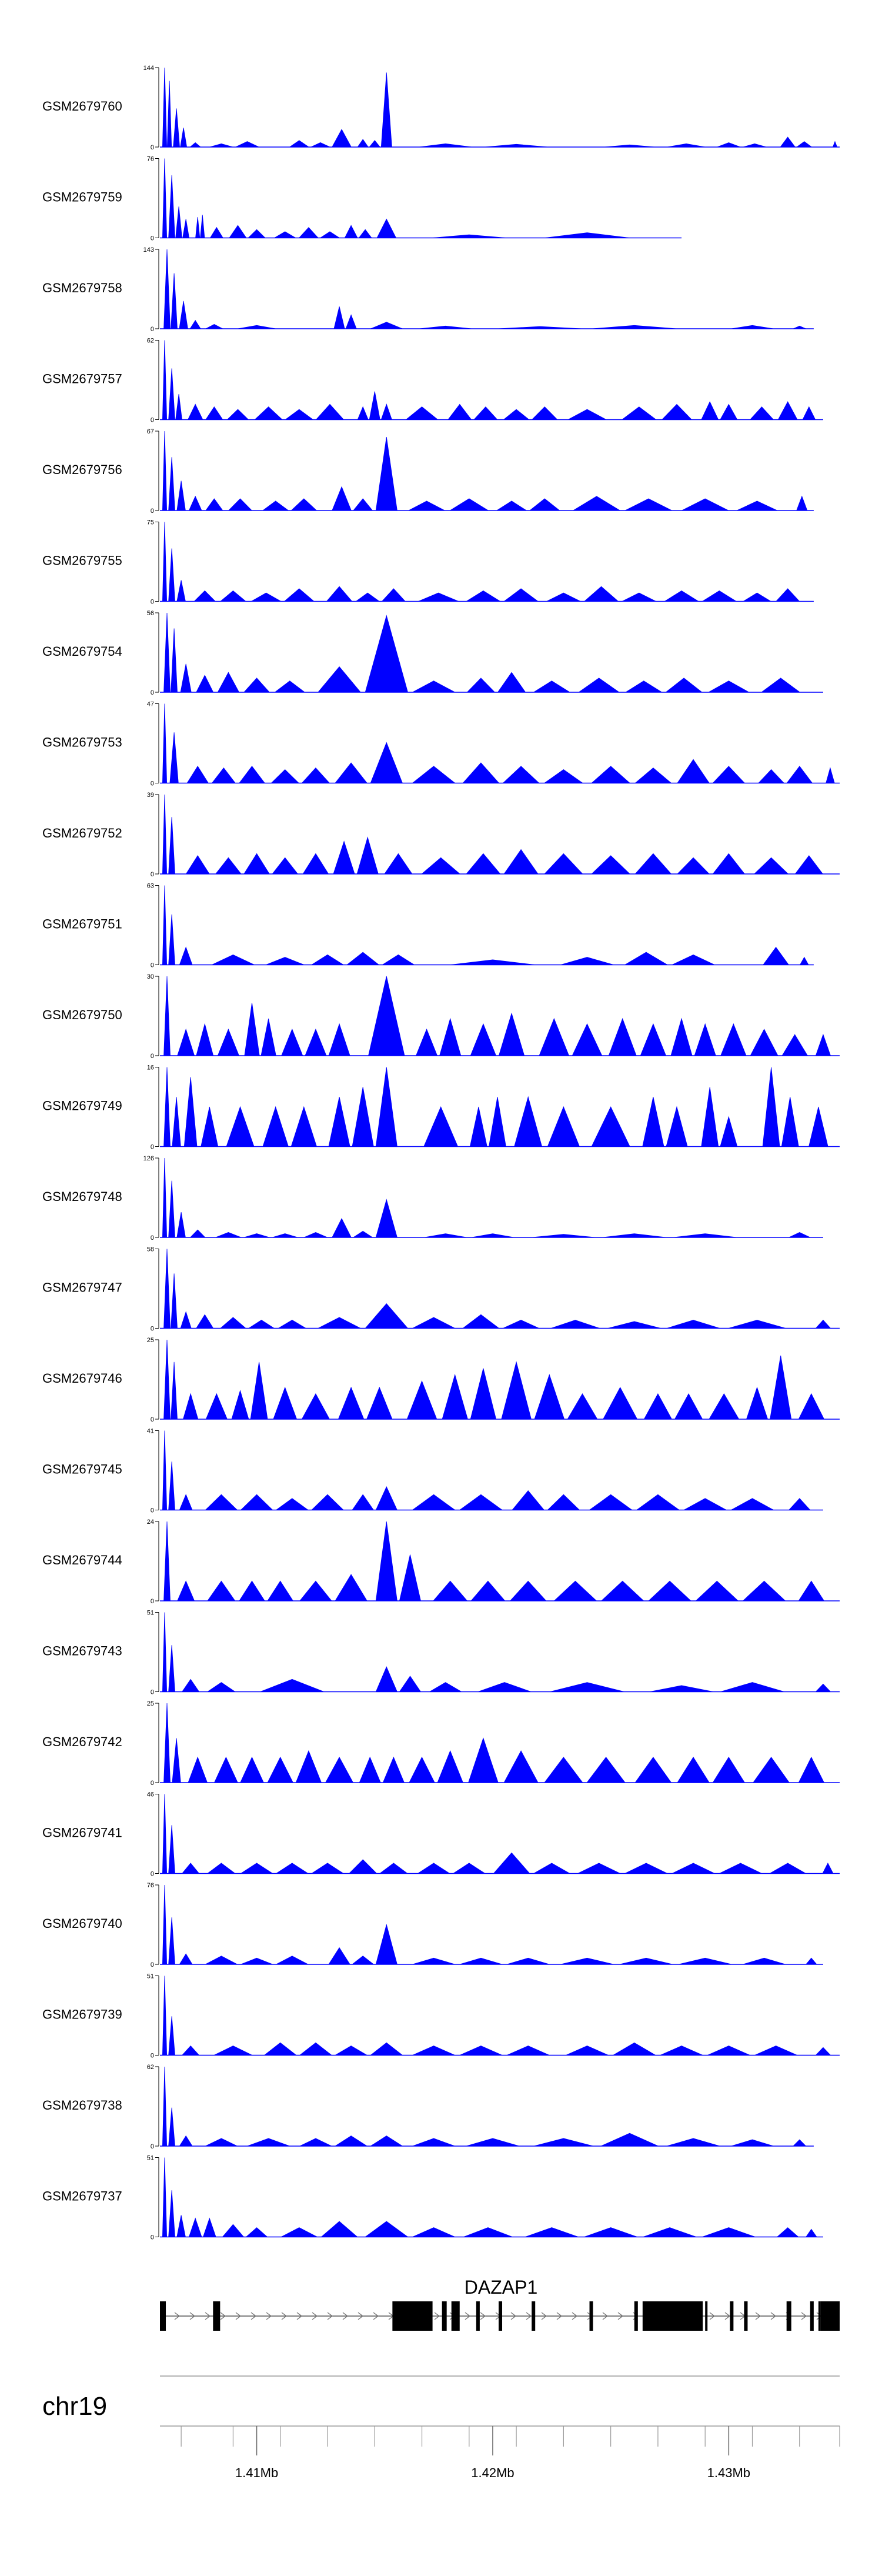  What do you see at coordinates (82, 1378) in the screenshot?
I see `track-label: GSM2679746` at bounding box center [82, 1378].